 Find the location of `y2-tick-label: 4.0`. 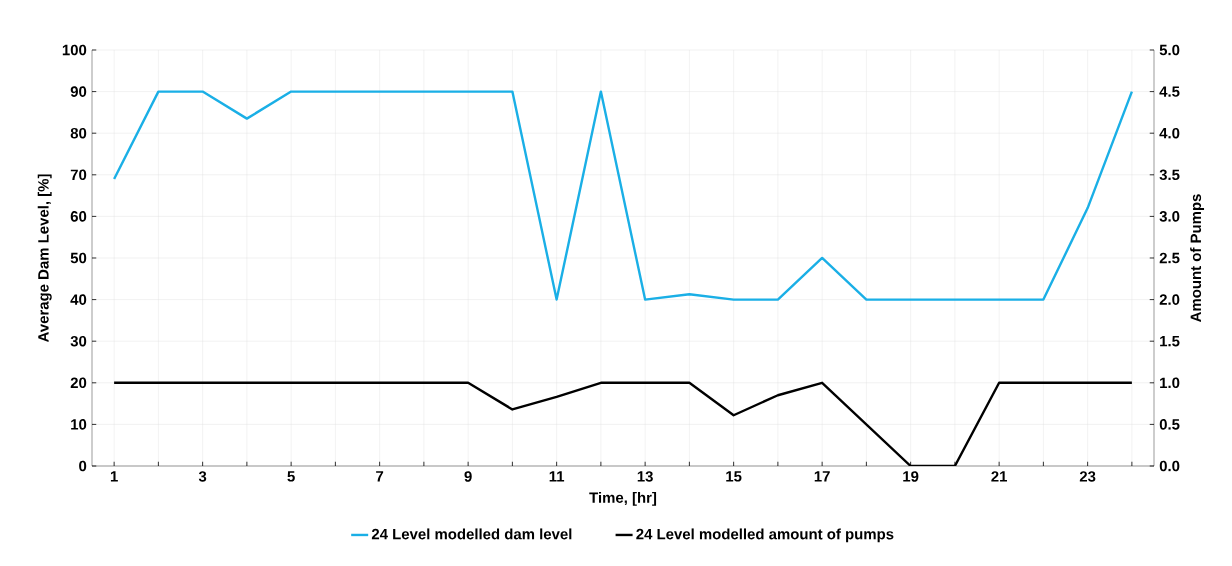

y2-tick-label: 4.0 is located at coordinates (1169, 133).